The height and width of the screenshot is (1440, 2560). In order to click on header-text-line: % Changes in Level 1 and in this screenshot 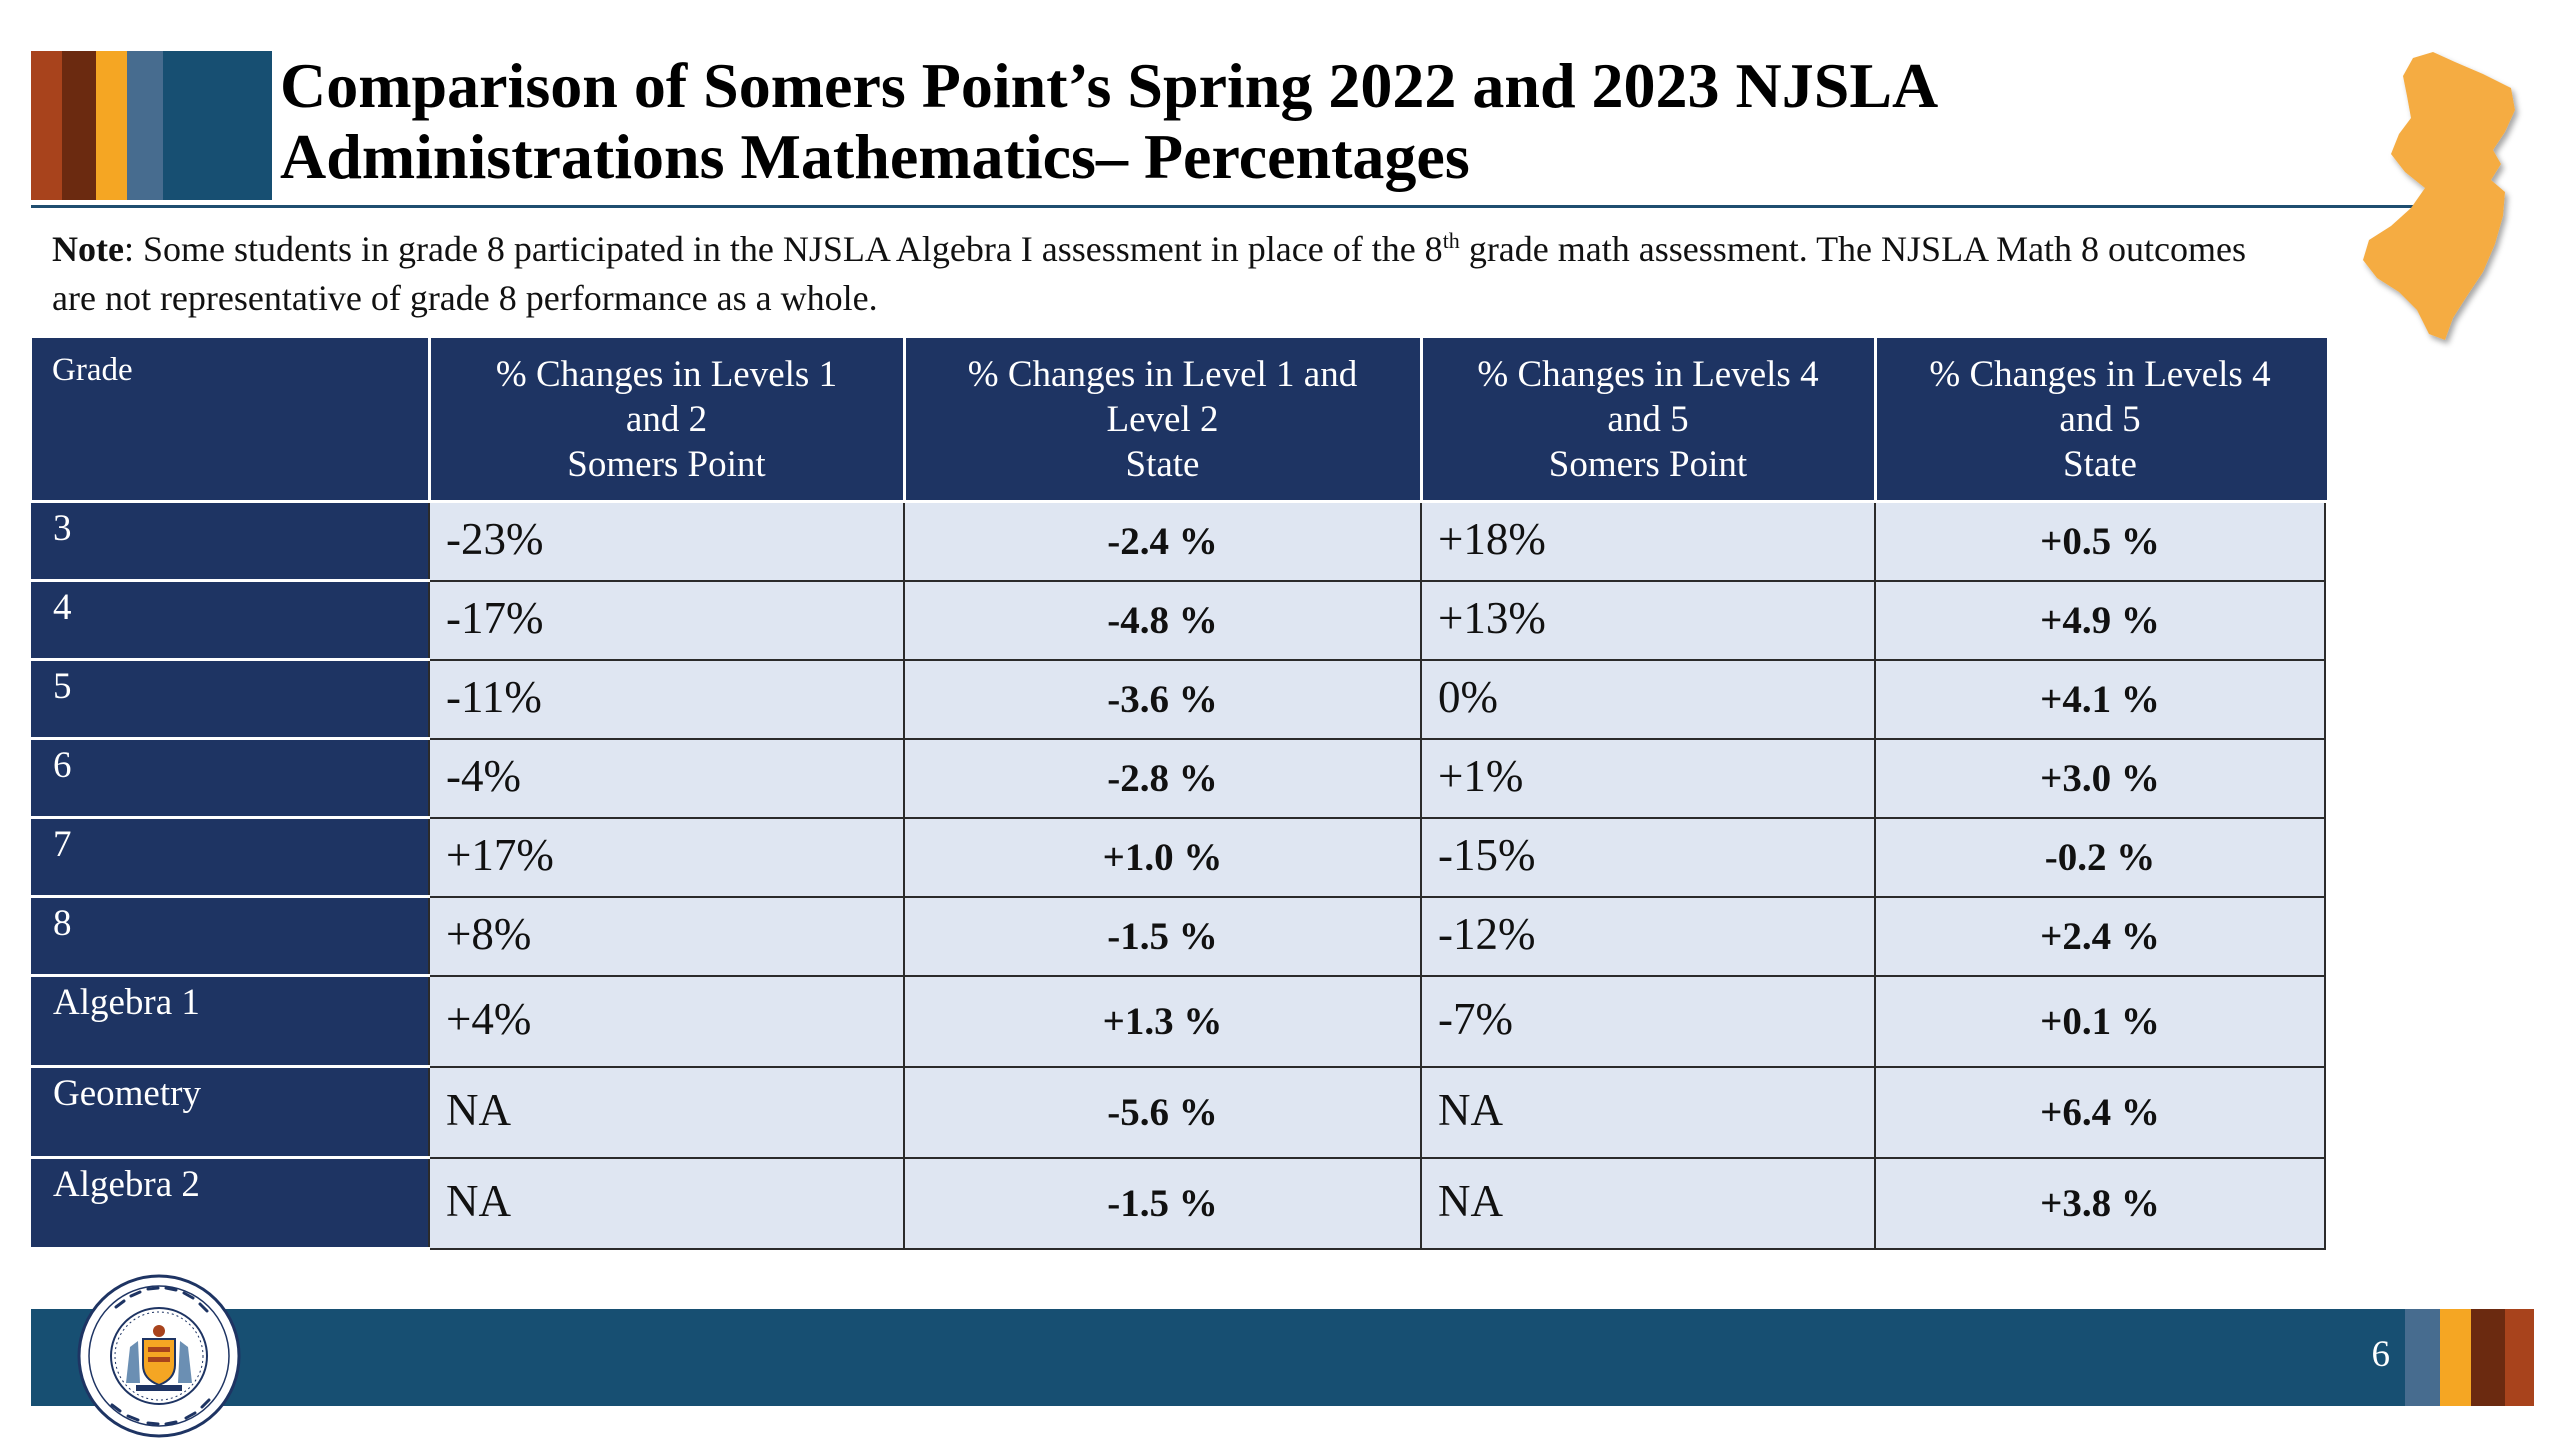, I will do `click(1162, 374)`.